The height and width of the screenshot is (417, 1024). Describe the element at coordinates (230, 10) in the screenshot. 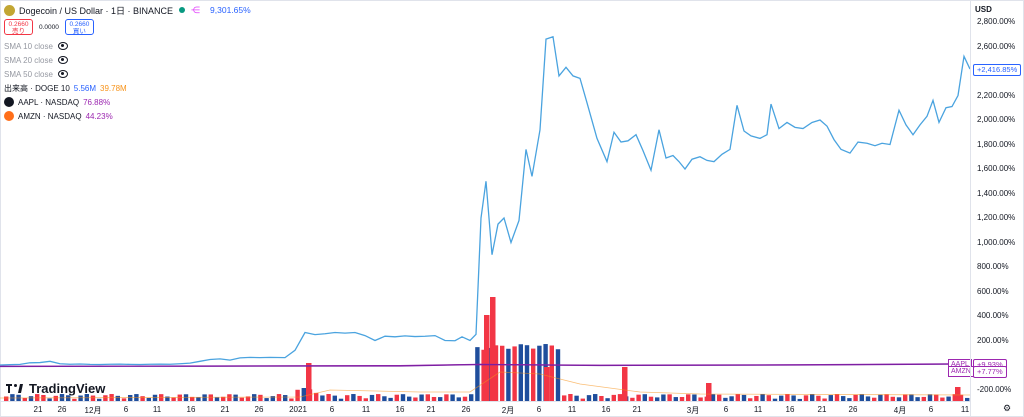

I see `symbol-change: 9,301.65%` at that location.